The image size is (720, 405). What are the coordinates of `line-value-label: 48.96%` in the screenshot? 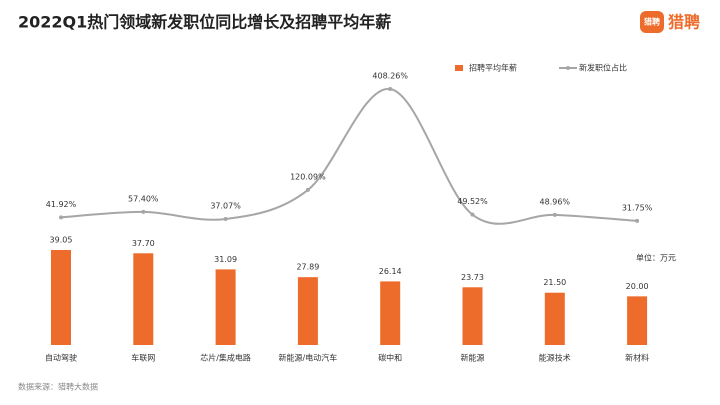 It's located at (555, 201).